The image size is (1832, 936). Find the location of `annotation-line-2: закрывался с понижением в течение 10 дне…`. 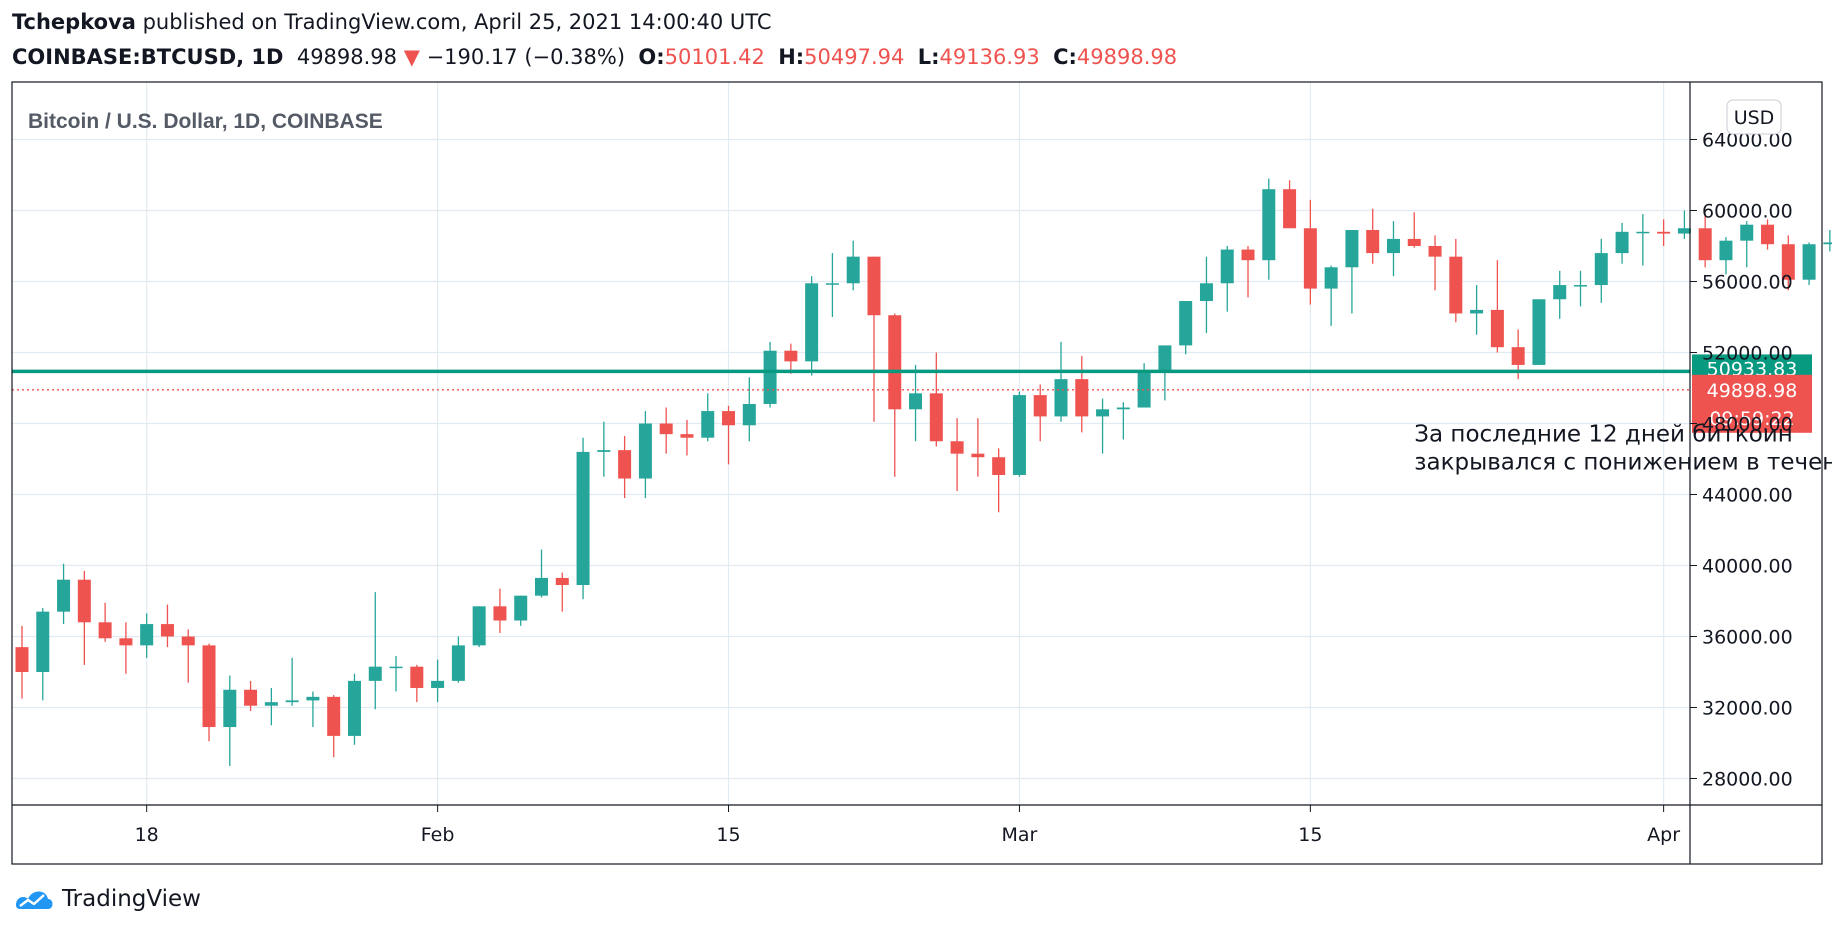

annotation-line-2: закрывался с понижением в течение 10 дне… is located at coordinates (1623, 462).